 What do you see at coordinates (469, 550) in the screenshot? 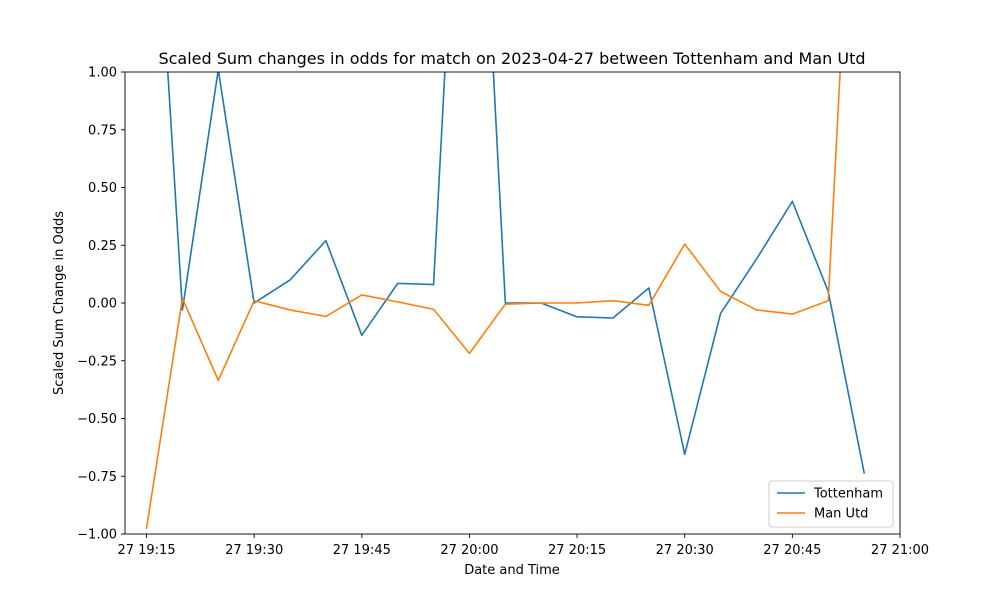
I see `x-tick-label: 27 20:00` at bounding box center [469, 550].